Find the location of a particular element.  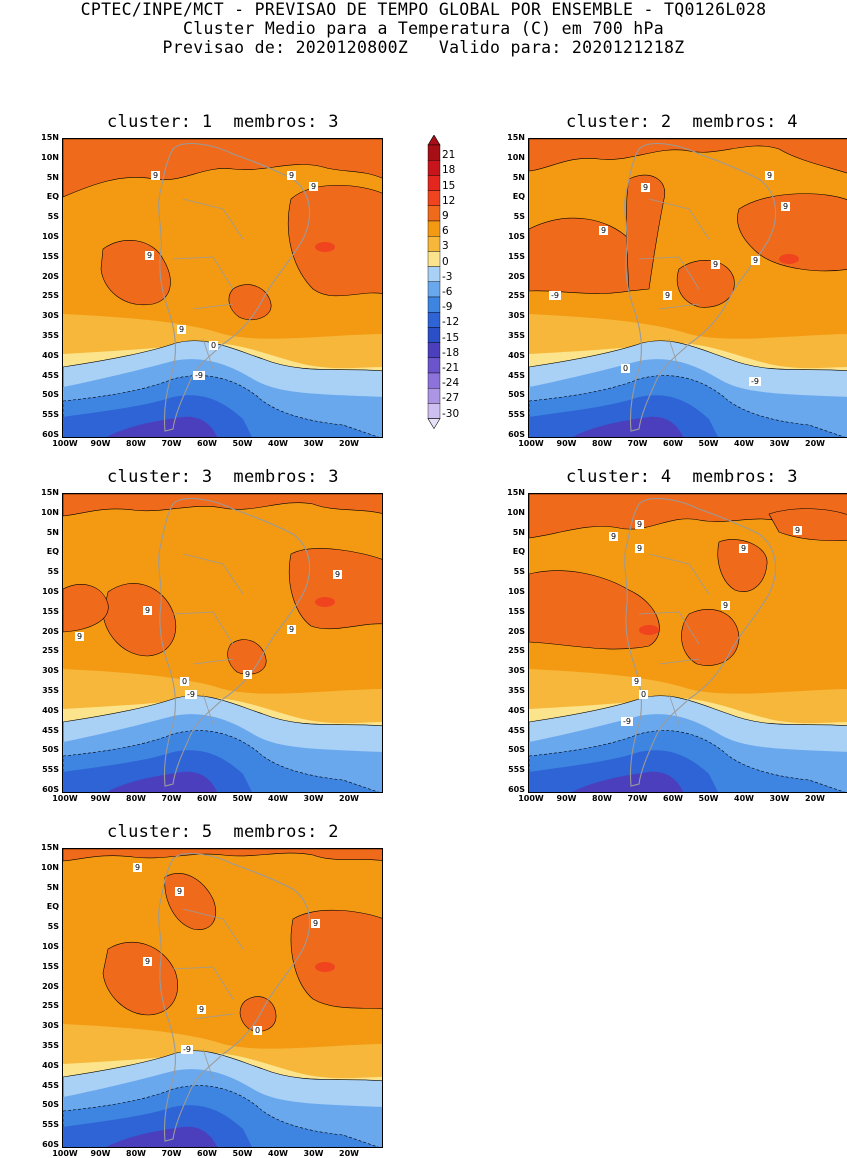

lon-tick-label: 90W is located at coordinates (100, 798).